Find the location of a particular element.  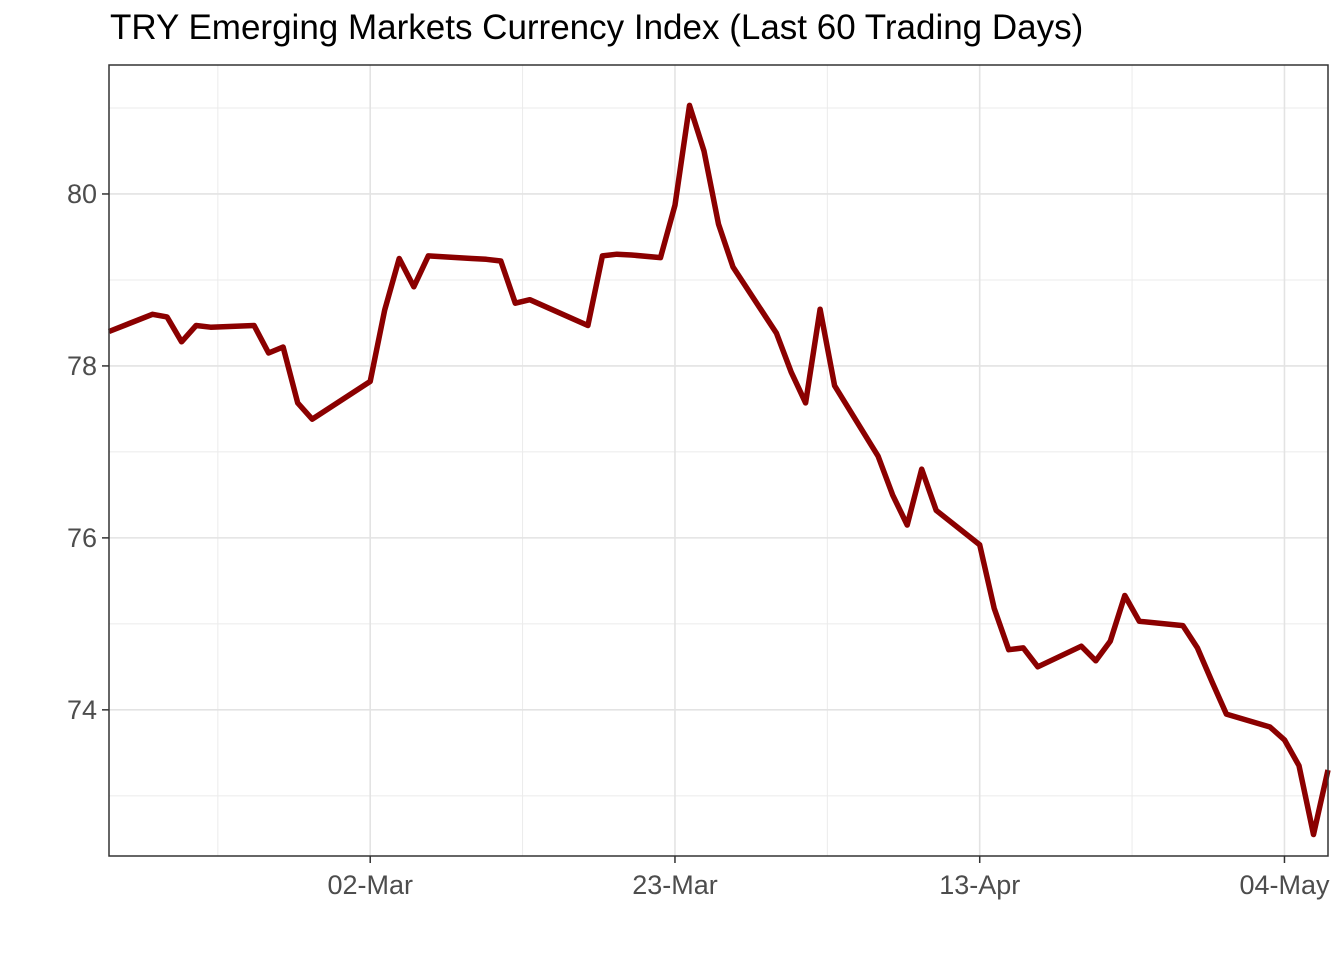

y-tick-label: 74 is located at coordinates (82, 710).